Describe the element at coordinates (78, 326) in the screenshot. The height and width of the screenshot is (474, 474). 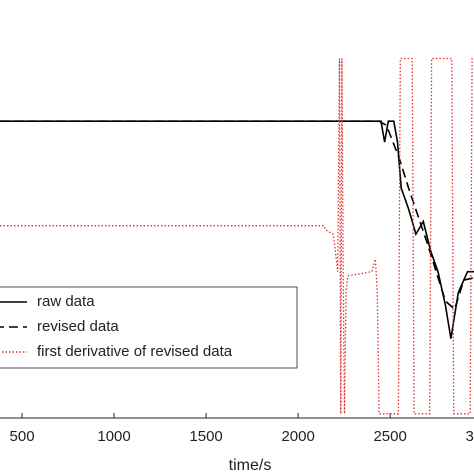
I see `legend-label: revised data` at that location.